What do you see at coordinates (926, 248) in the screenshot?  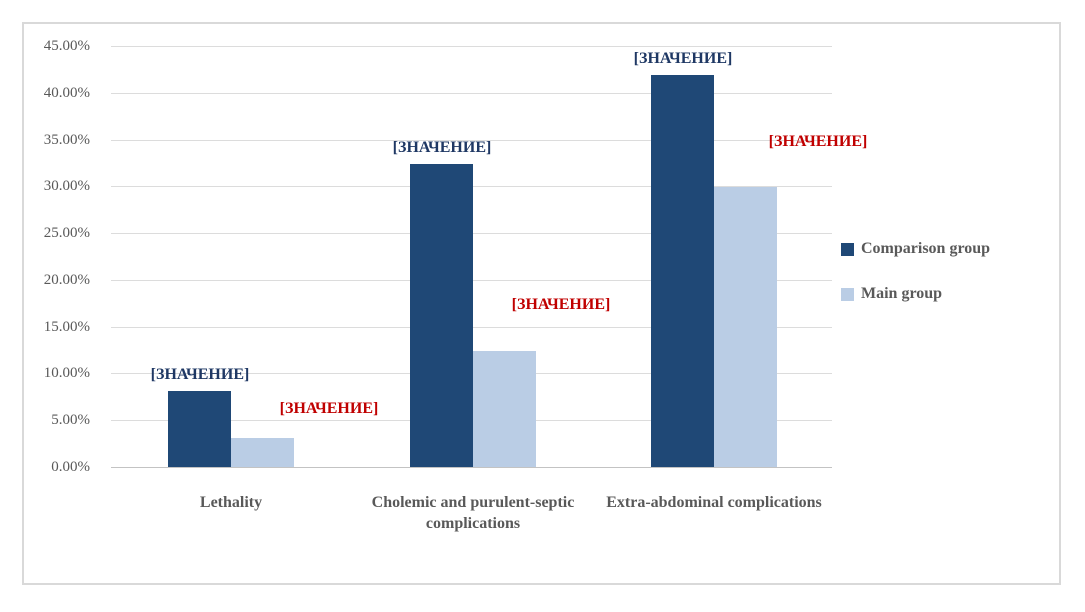 I see `legend-label: Comparison group` at bounding box center [926, 248].